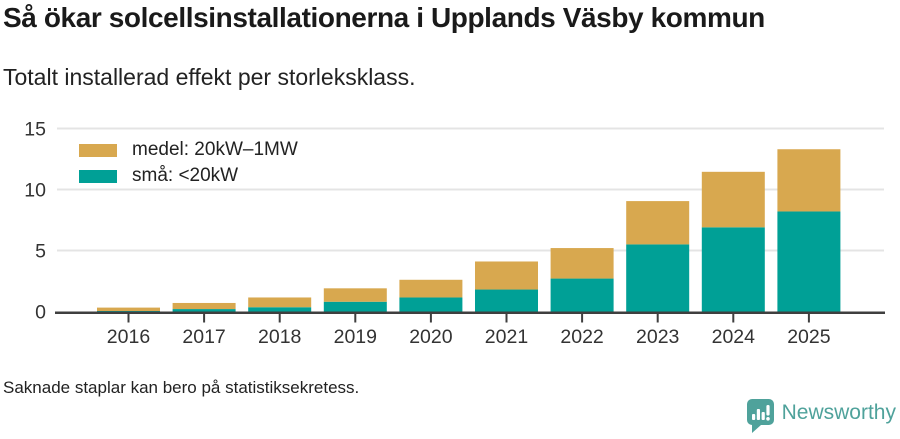 The width and height of the screenshot is (900, 439). I want to click on svg-text: 2022, so click(581, 337).